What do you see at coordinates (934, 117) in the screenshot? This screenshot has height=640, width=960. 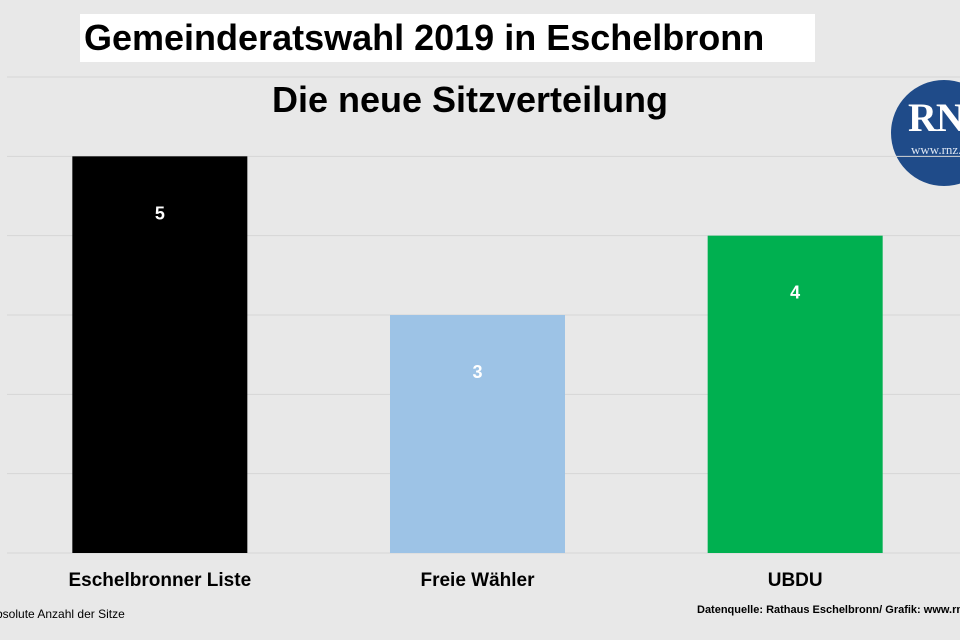 I see `logo-text: RNZ` at bounding box center [934, 117].